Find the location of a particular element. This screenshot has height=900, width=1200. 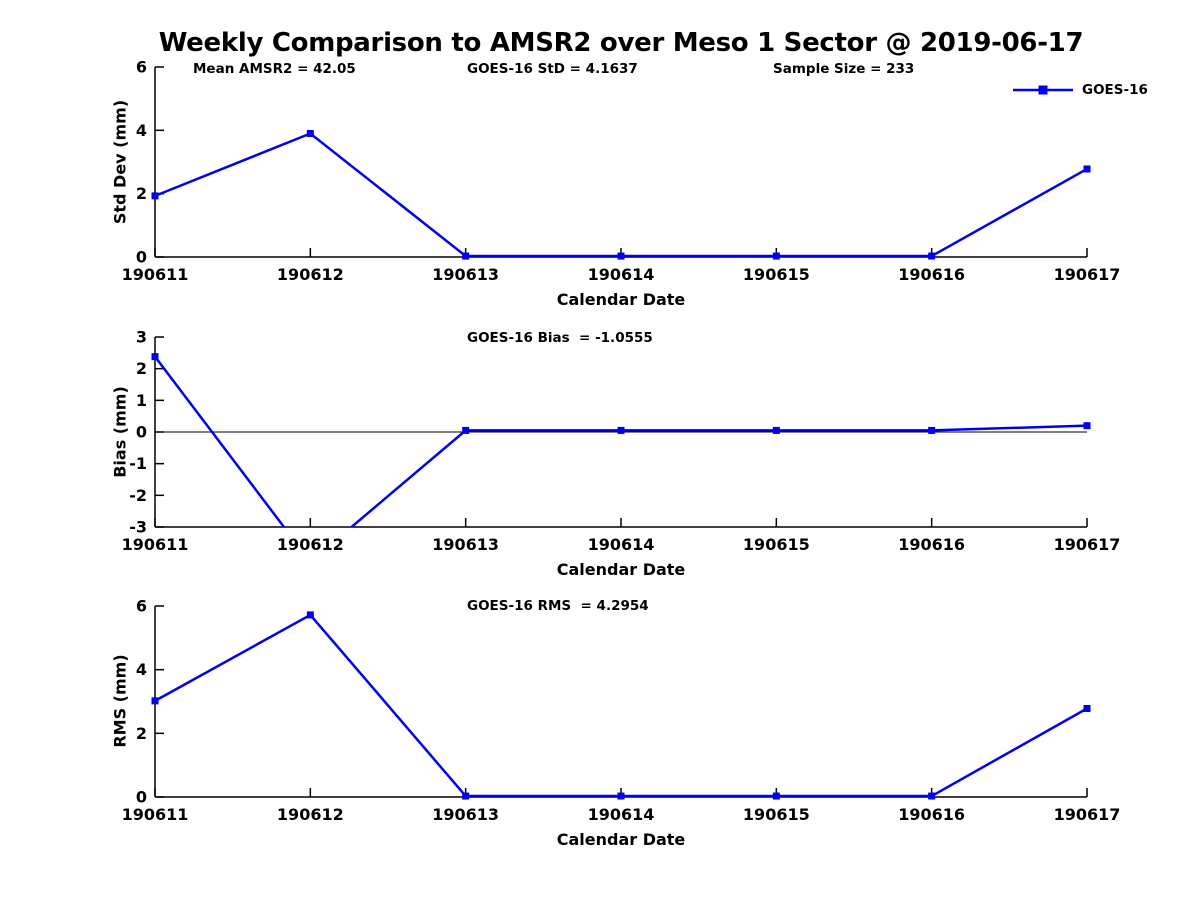

y-tick-label: -1 is located at coordinates (138, 463).